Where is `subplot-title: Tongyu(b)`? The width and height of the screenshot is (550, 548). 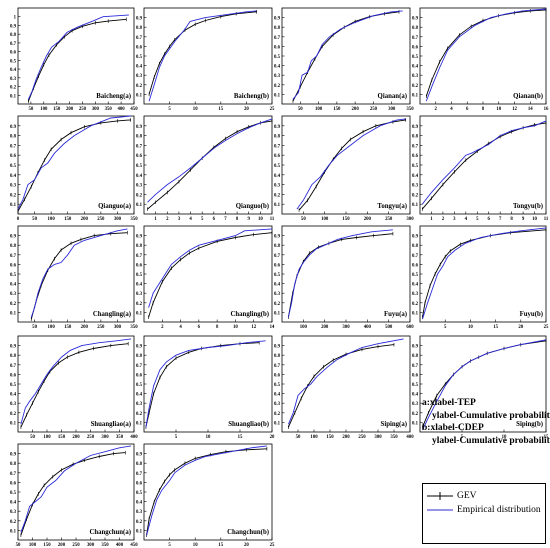
subplot-title: Tongyu(b) is located at coordinates (528, 206).